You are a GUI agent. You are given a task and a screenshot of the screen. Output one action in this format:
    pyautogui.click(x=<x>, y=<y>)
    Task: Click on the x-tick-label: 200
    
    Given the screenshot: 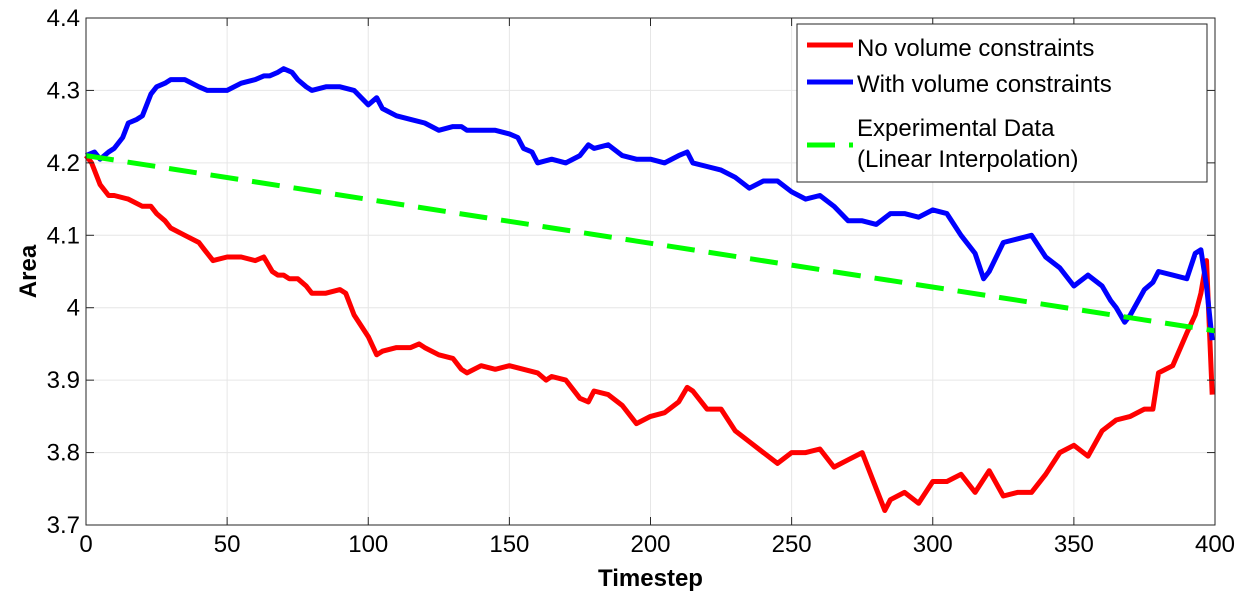 What is the action you would take?
    pyautogui.click(x=650, y=544)
    